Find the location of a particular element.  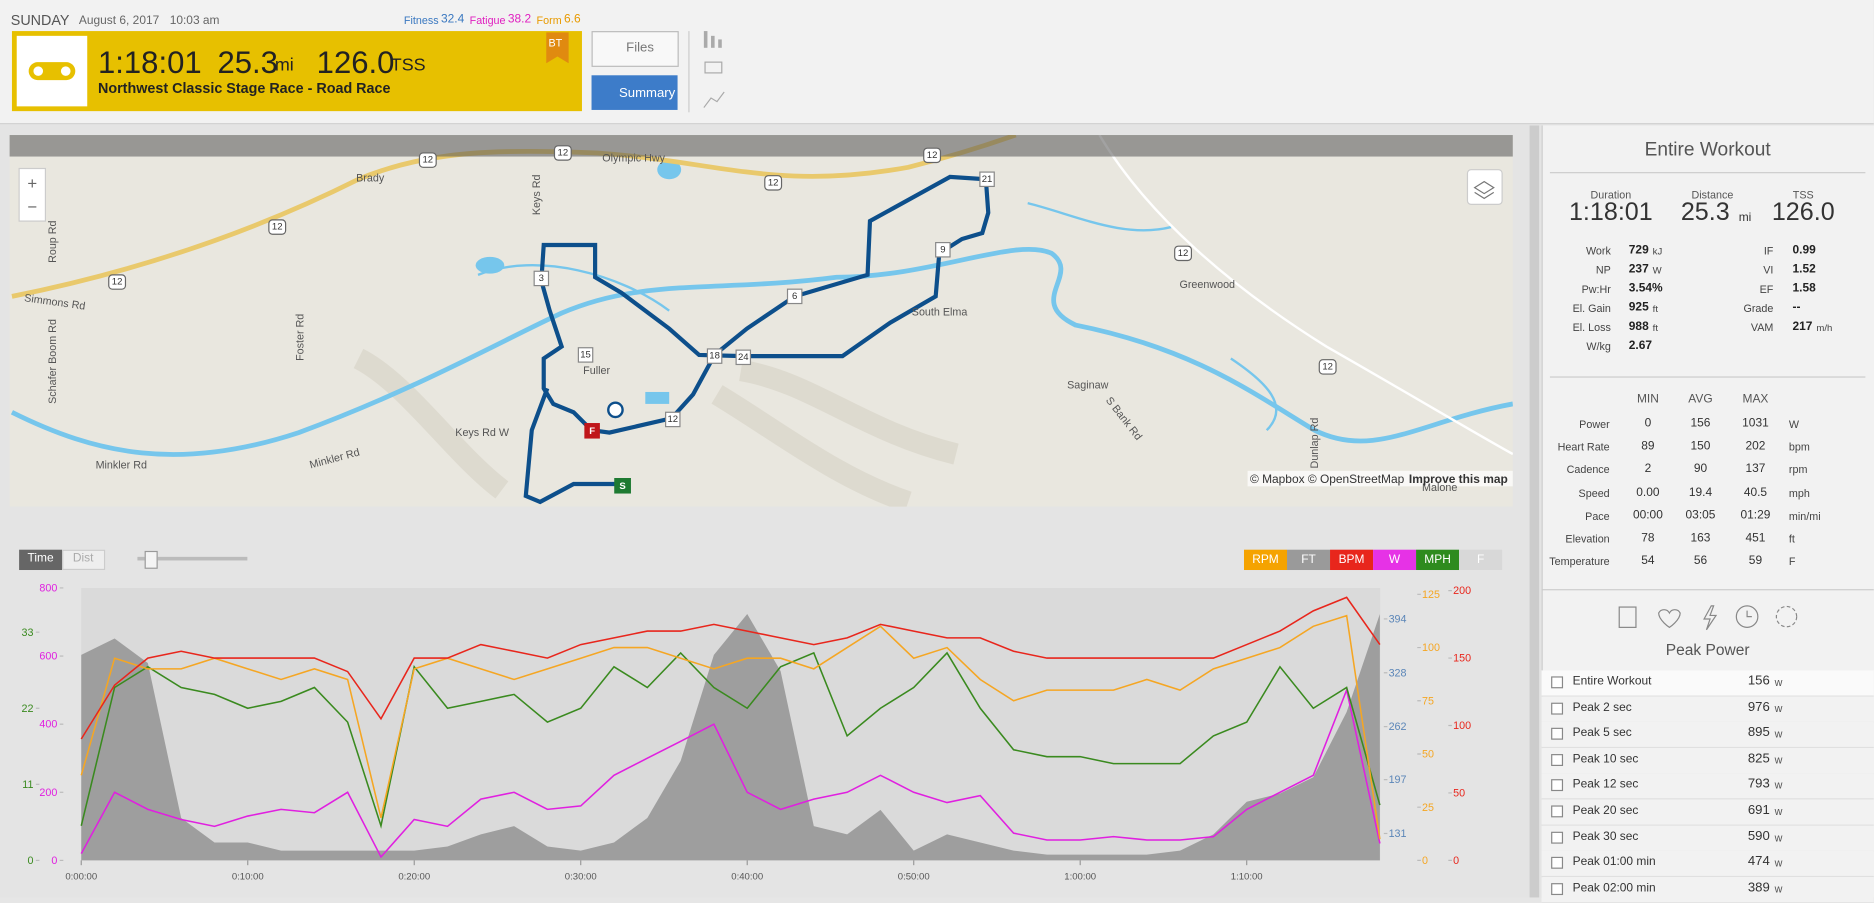

slider-handle is located at coordinates (151, 559).